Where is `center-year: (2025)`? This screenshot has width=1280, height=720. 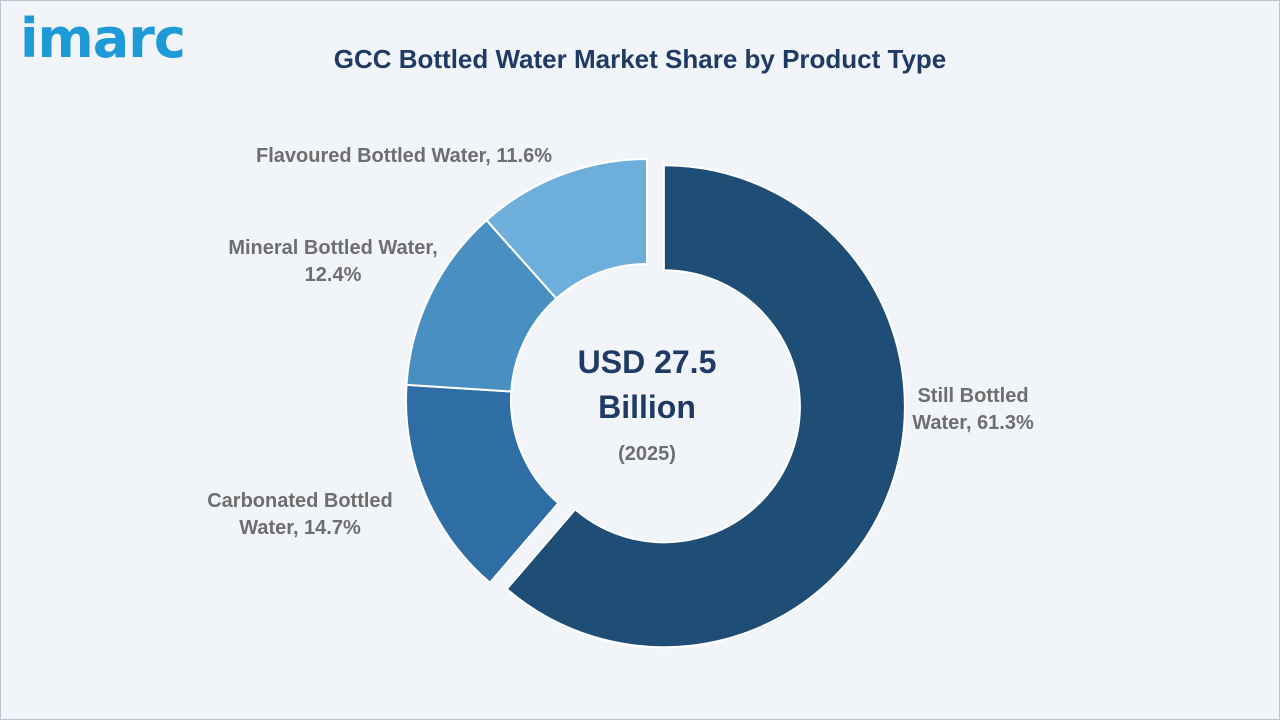 center-year: (2025) is located at coordinates (647, 454).